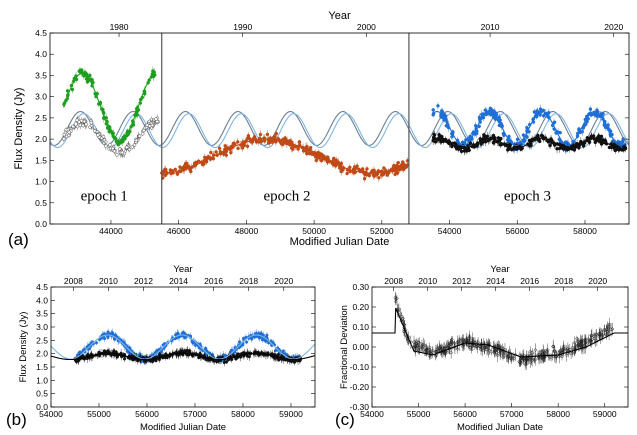 This screenshot has height=435, width=637. Describe the element at coordinates (512, 414) in the screenshot. I see `xtick-label: 57000` at that location.